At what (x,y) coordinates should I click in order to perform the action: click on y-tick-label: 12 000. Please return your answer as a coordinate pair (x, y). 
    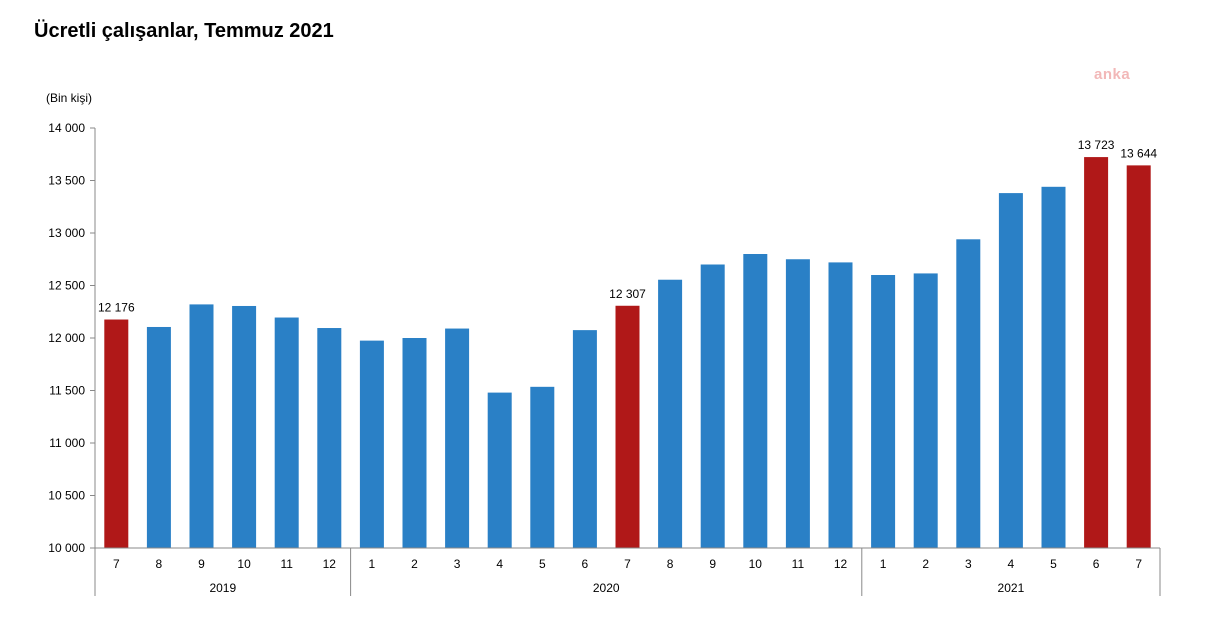
    Looking at the image, I should click on (66, 338).